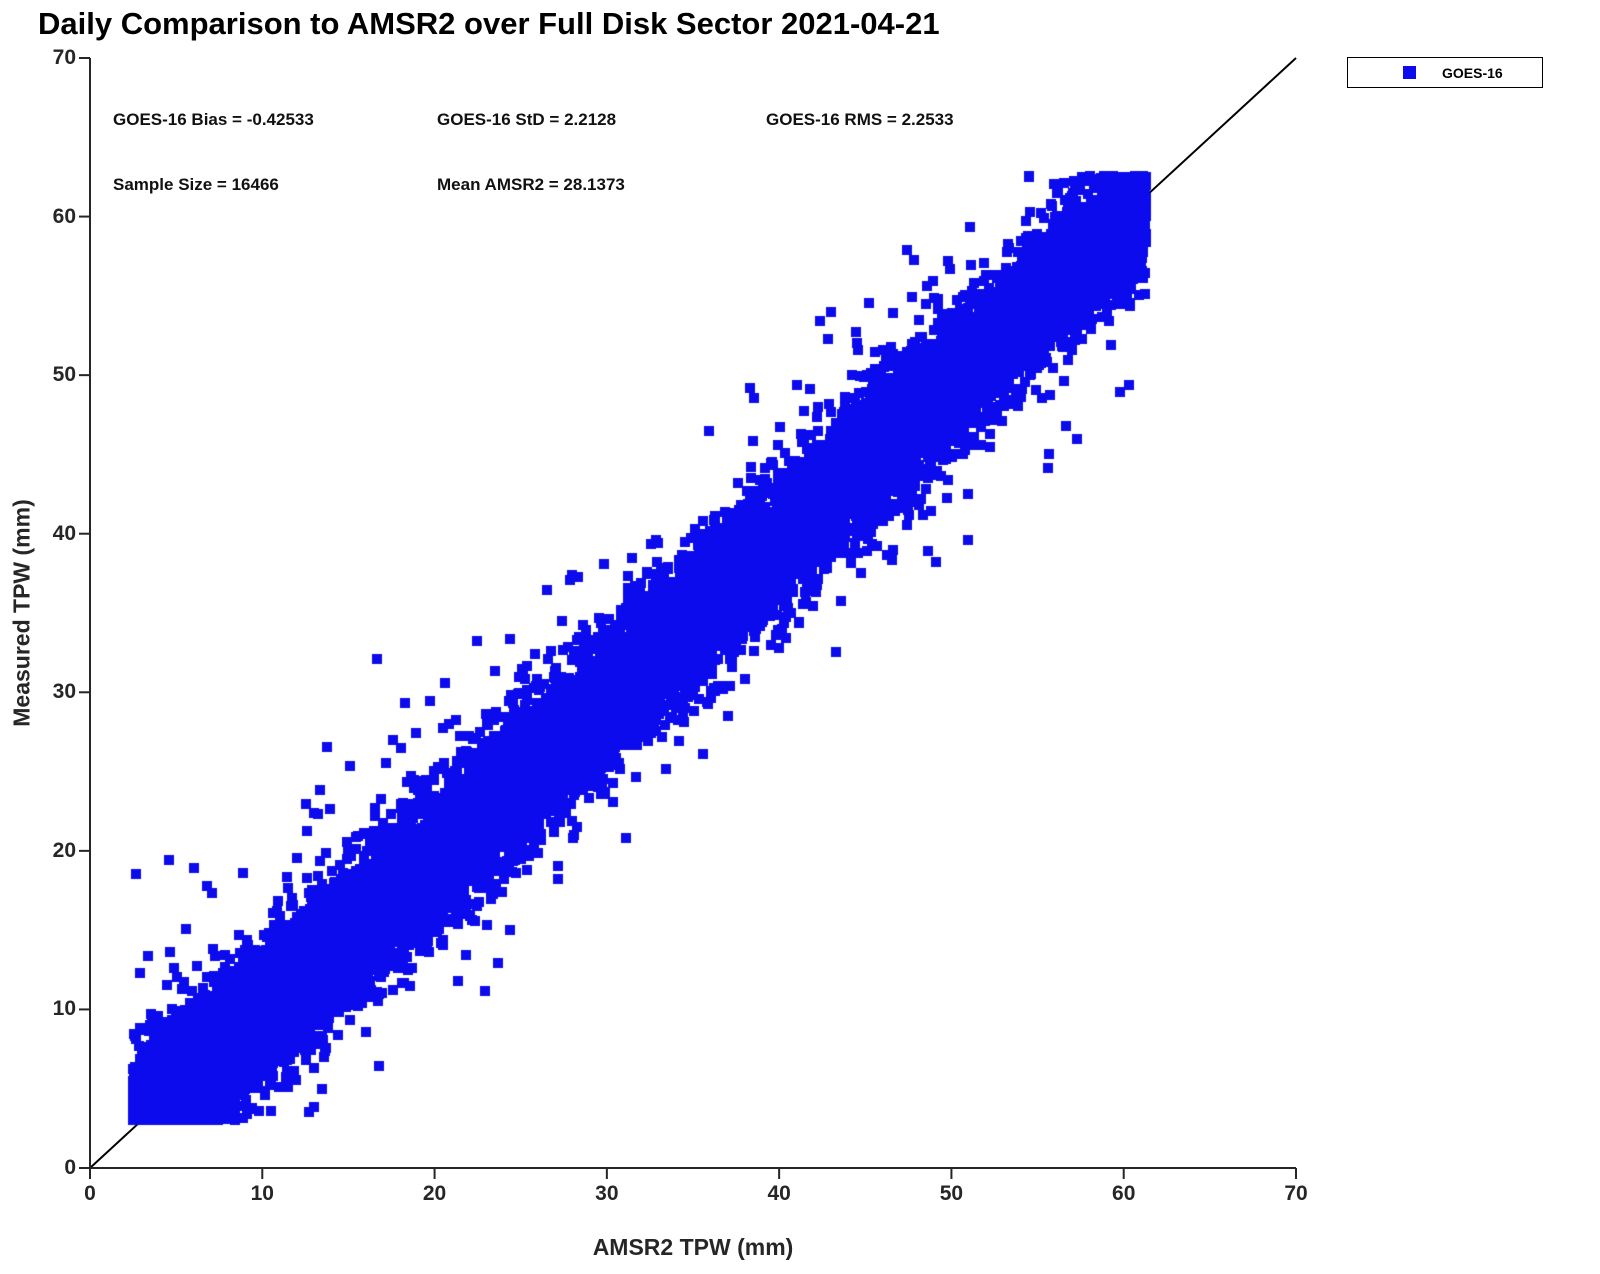 The width and height of the screenshot is (1600, 1274). What do you see at coordinates (64, 692) in the screenshot?
I see `y-tick-label: 30` at bounding box center [64, 692].